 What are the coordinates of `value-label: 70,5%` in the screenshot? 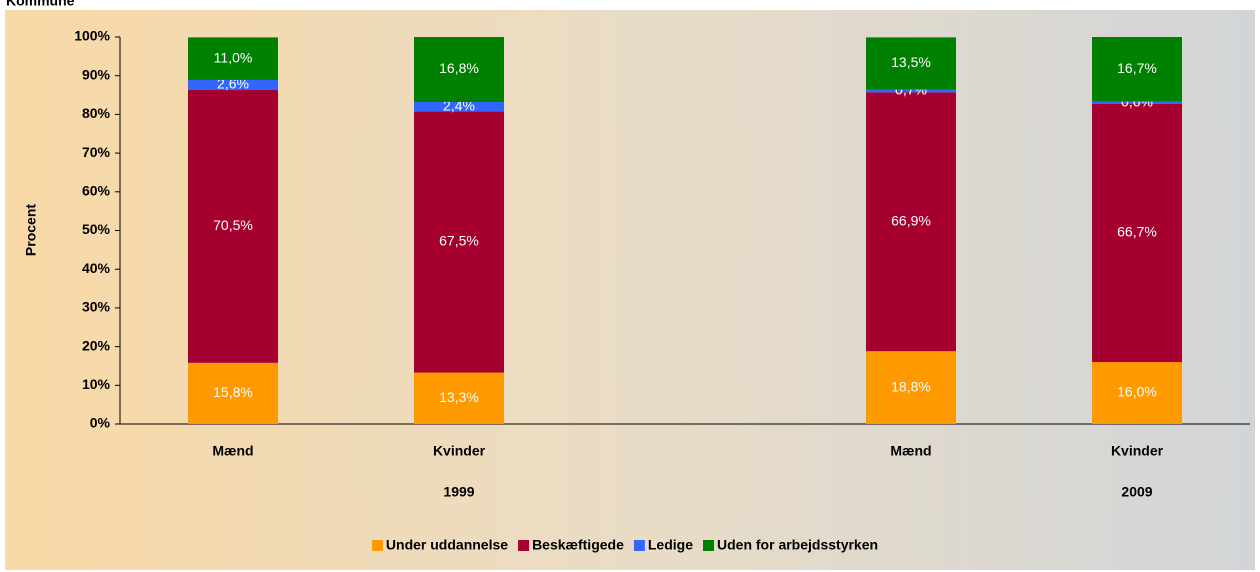 It's located at (233, 225).